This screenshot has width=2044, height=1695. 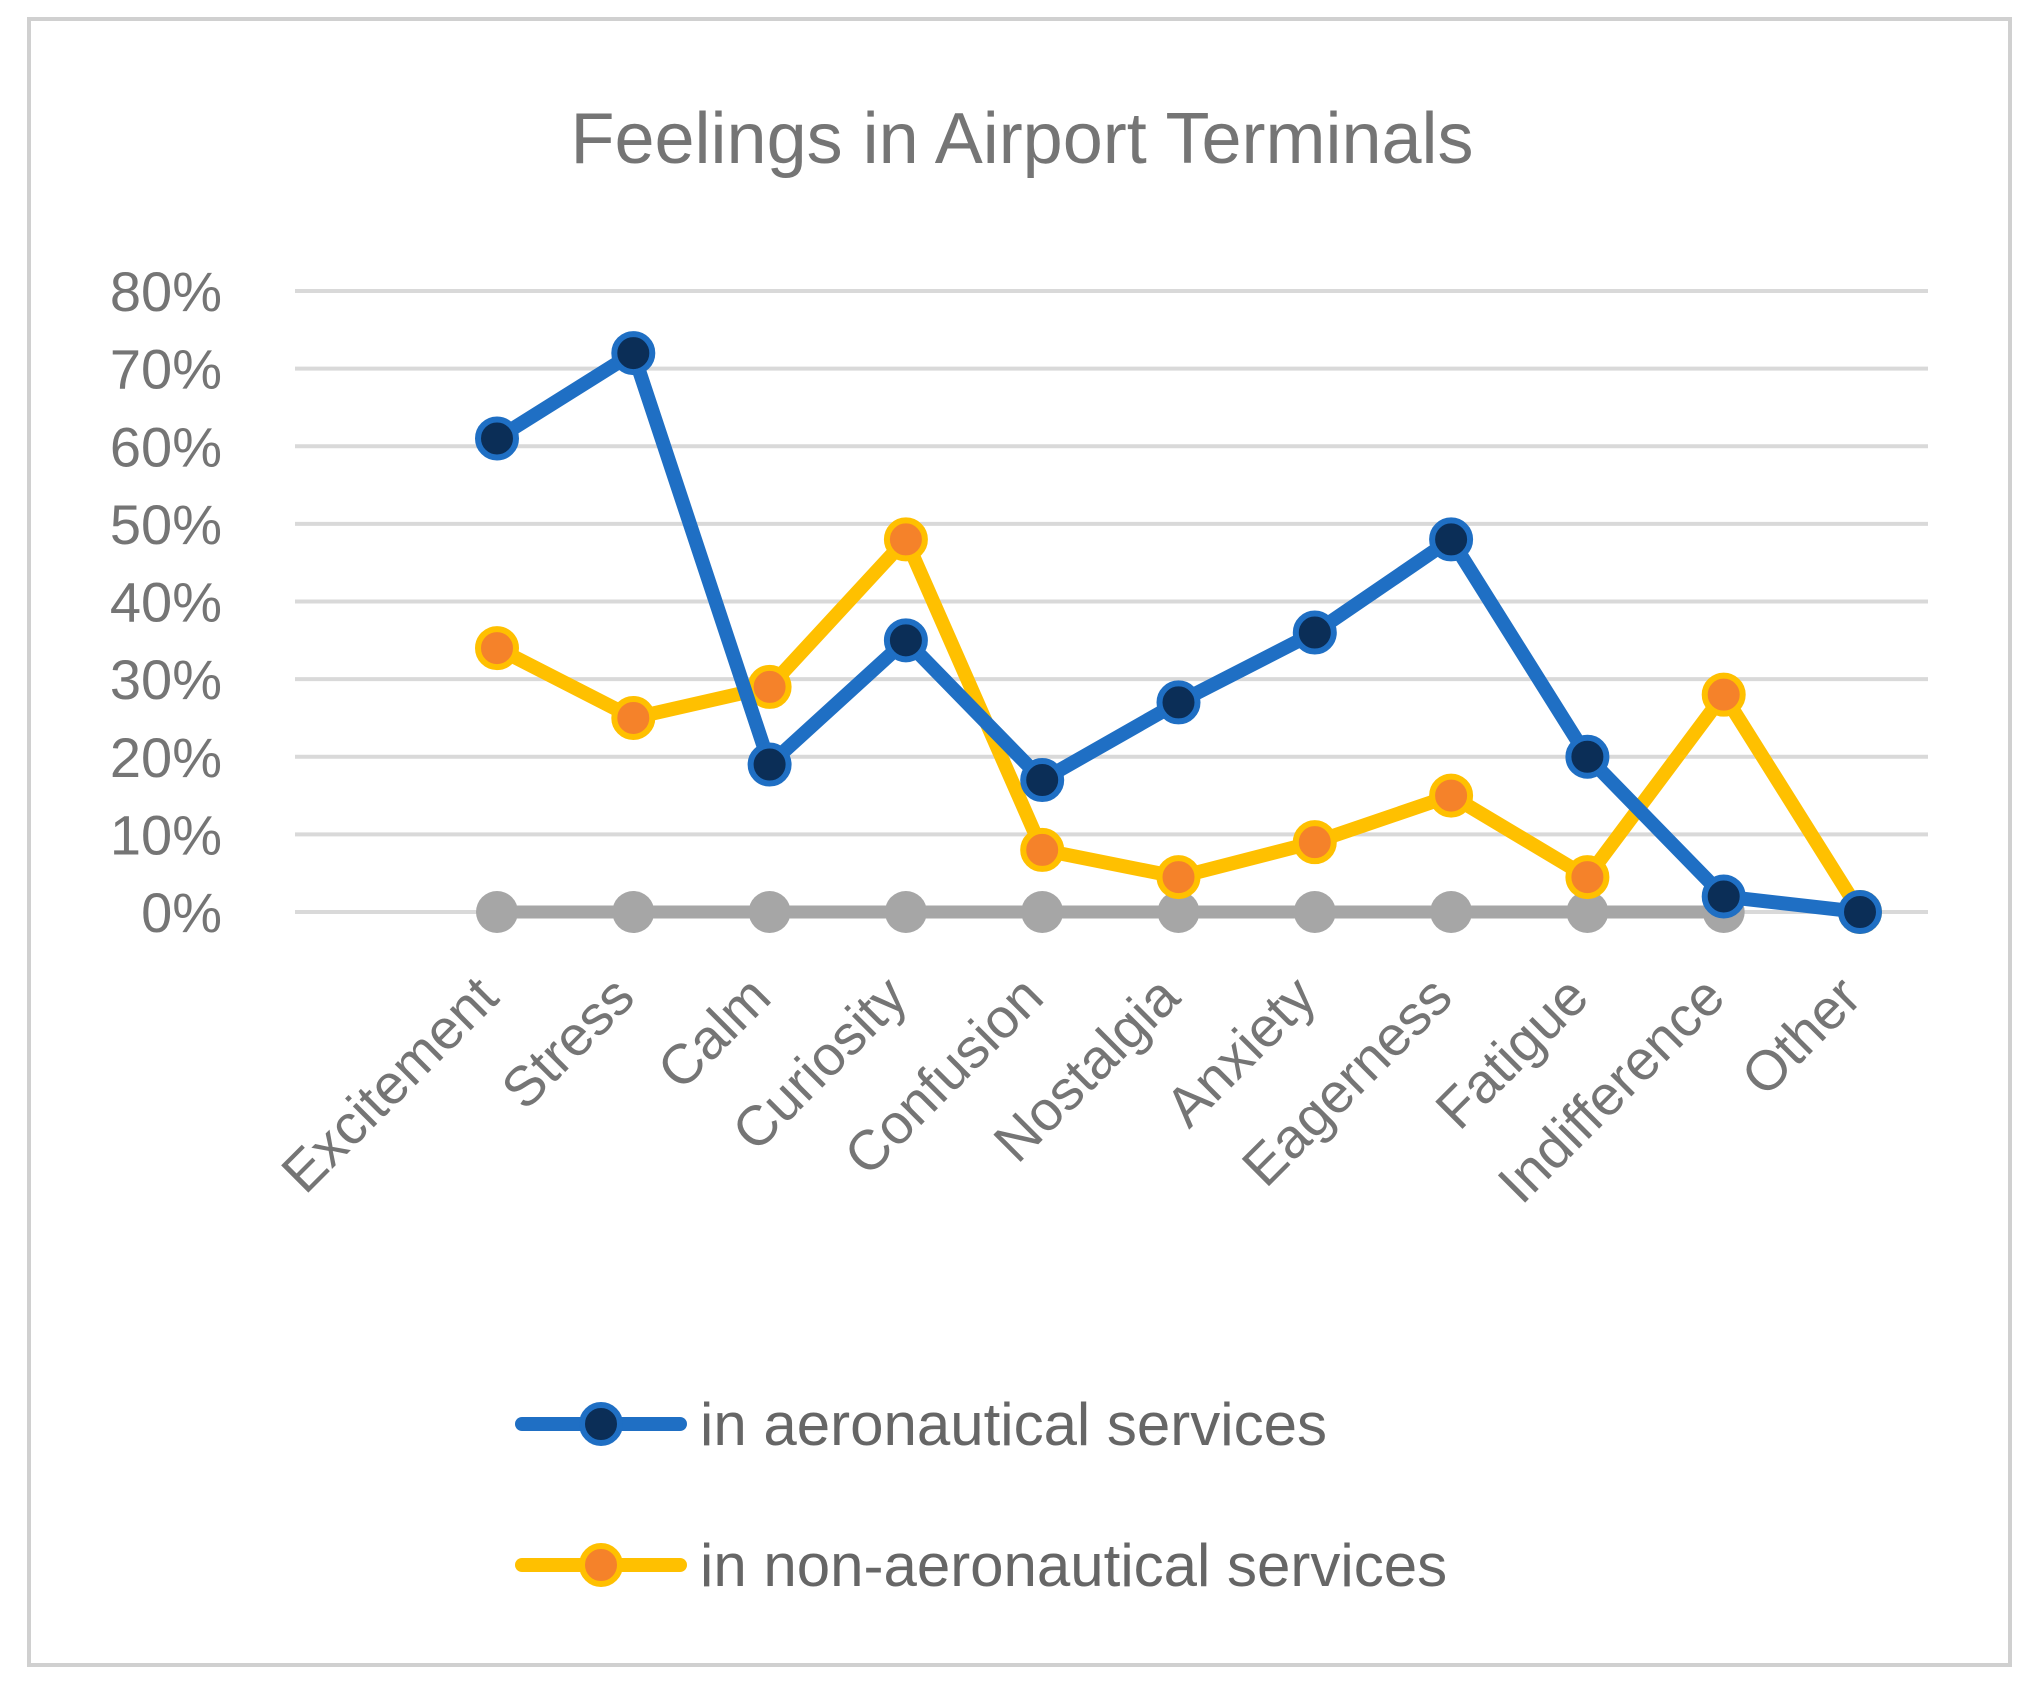 What do you see at coordinates (1073, 1565) in the screenshot?
I see `legend-label: in non-aeronautical services` at bounding box center [1073, 1565].